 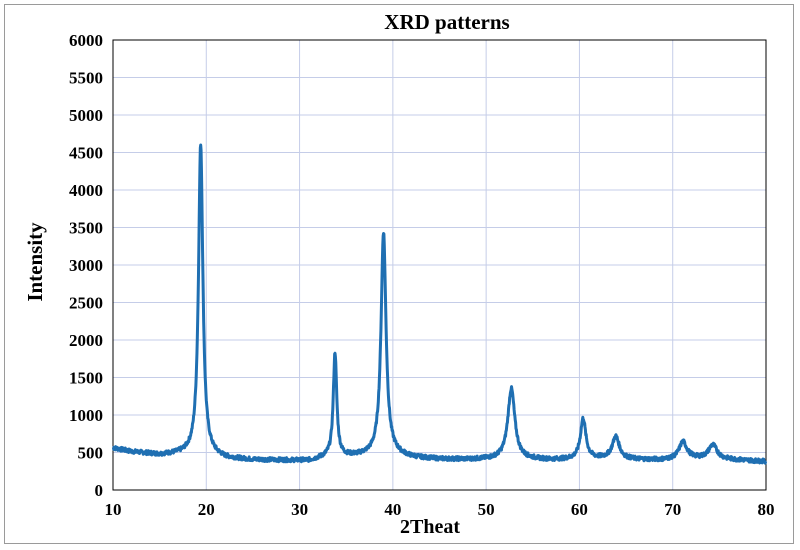 I want to click on chart-title: XRD patterns, so click(x=446, y=22).